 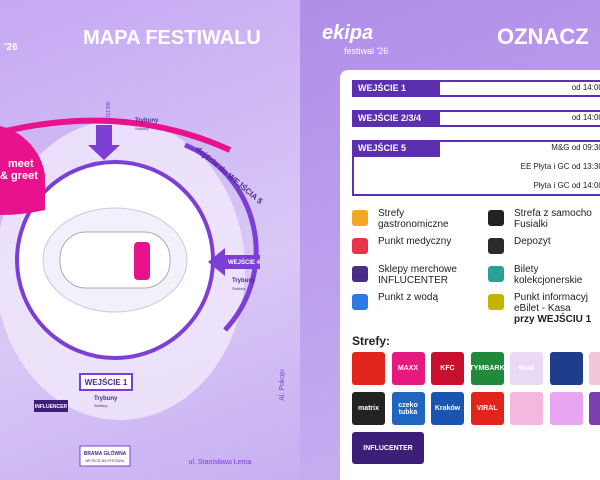 What do you see at coordinates (487, 368) in the screenshot?
I see `zone-tile: TYMBARK` at bounding box center [487, 368].